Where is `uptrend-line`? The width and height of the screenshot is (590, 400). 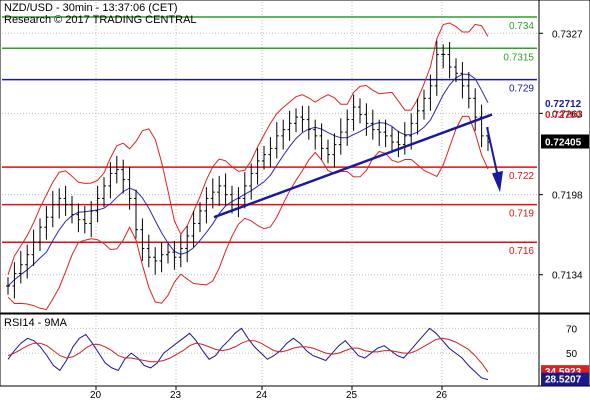
uptrend-line is located at coordinates (353, 166).